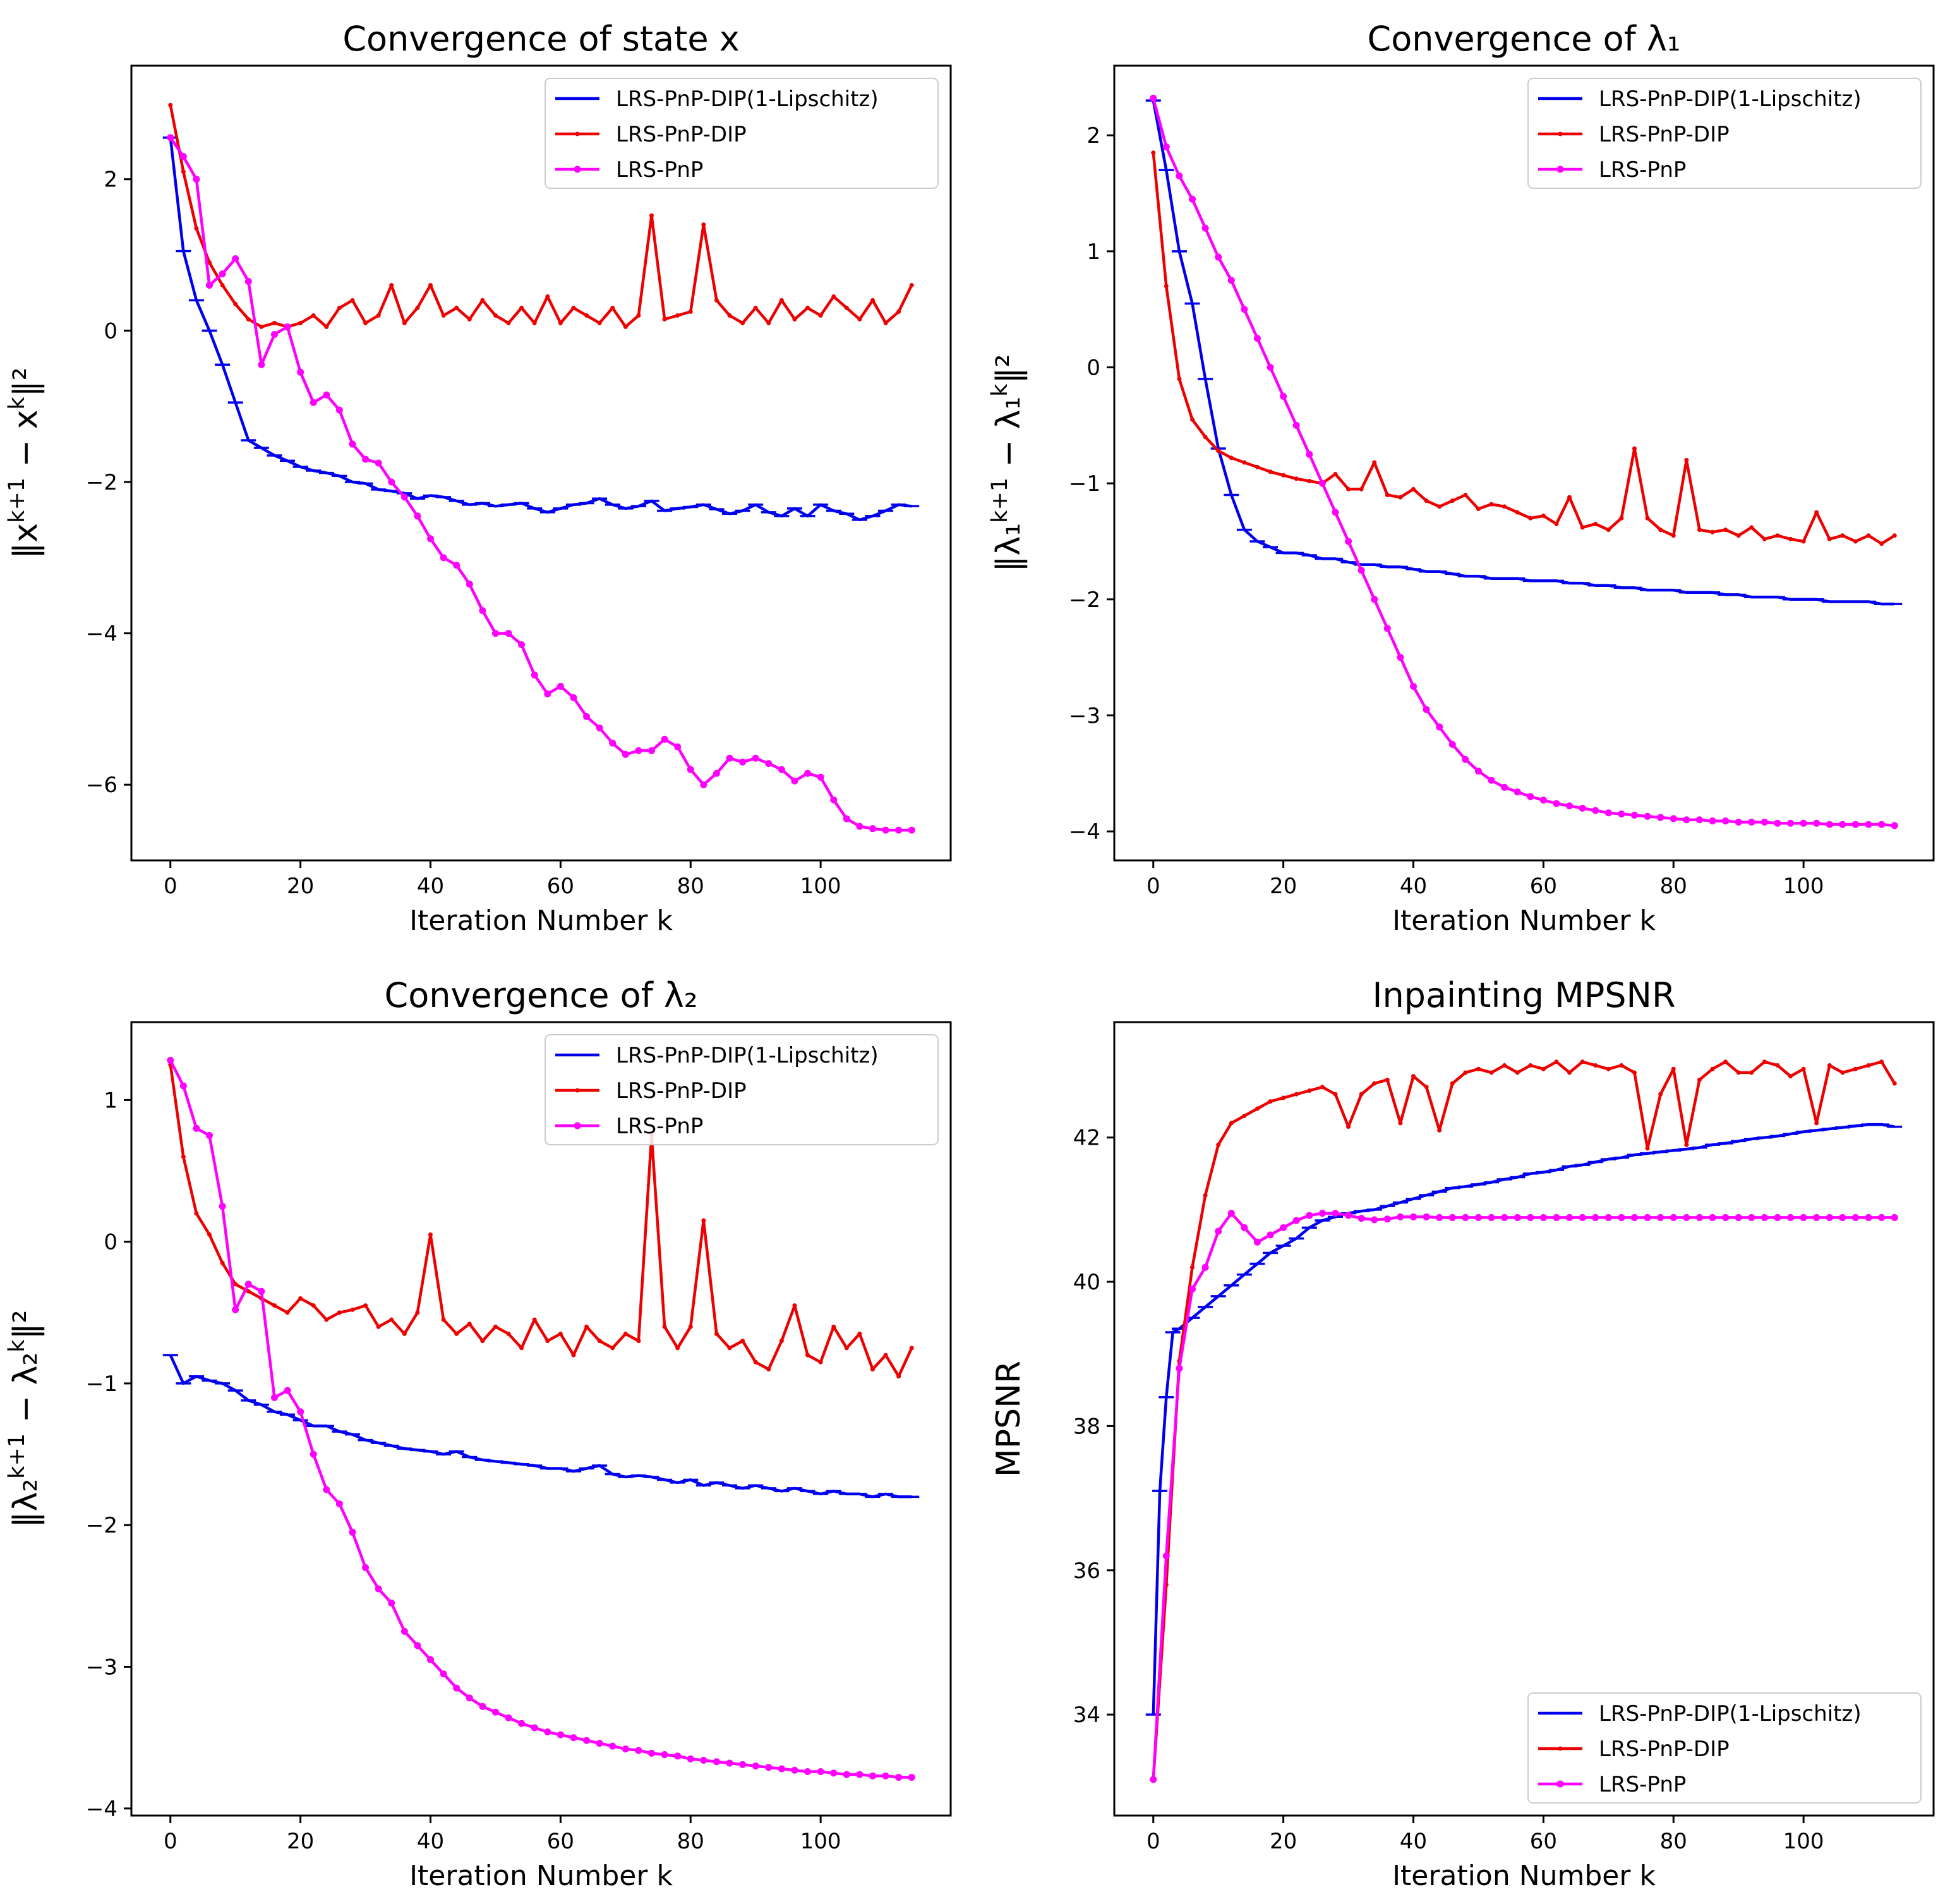 This screenshot has height=1904, width=1950. What do you see at coordinates (300, 886) in the screenshot?
I see `x-tick-label: 20` at bounding box center [300, 886].